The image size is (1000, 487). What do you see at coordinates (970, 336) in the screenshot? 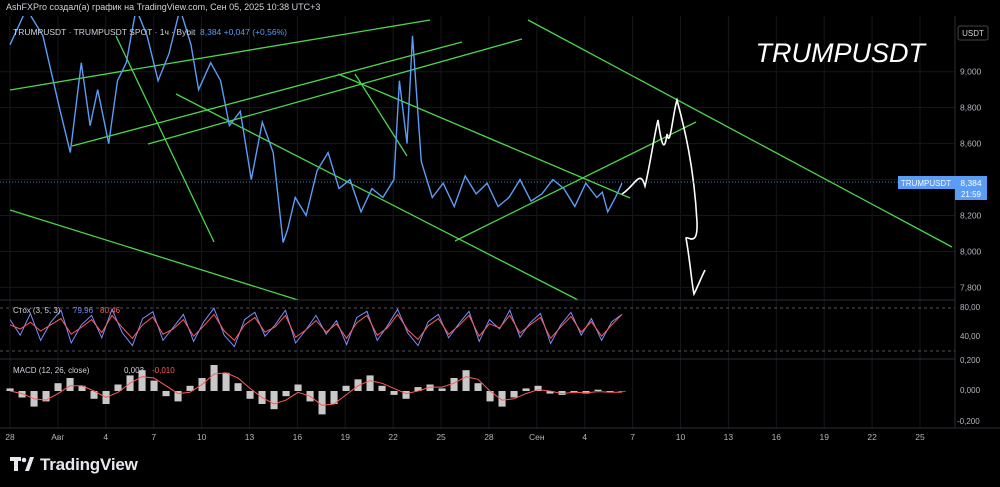
I see `stoch-tick-40: 40,00` at bounding box center [970, 336].